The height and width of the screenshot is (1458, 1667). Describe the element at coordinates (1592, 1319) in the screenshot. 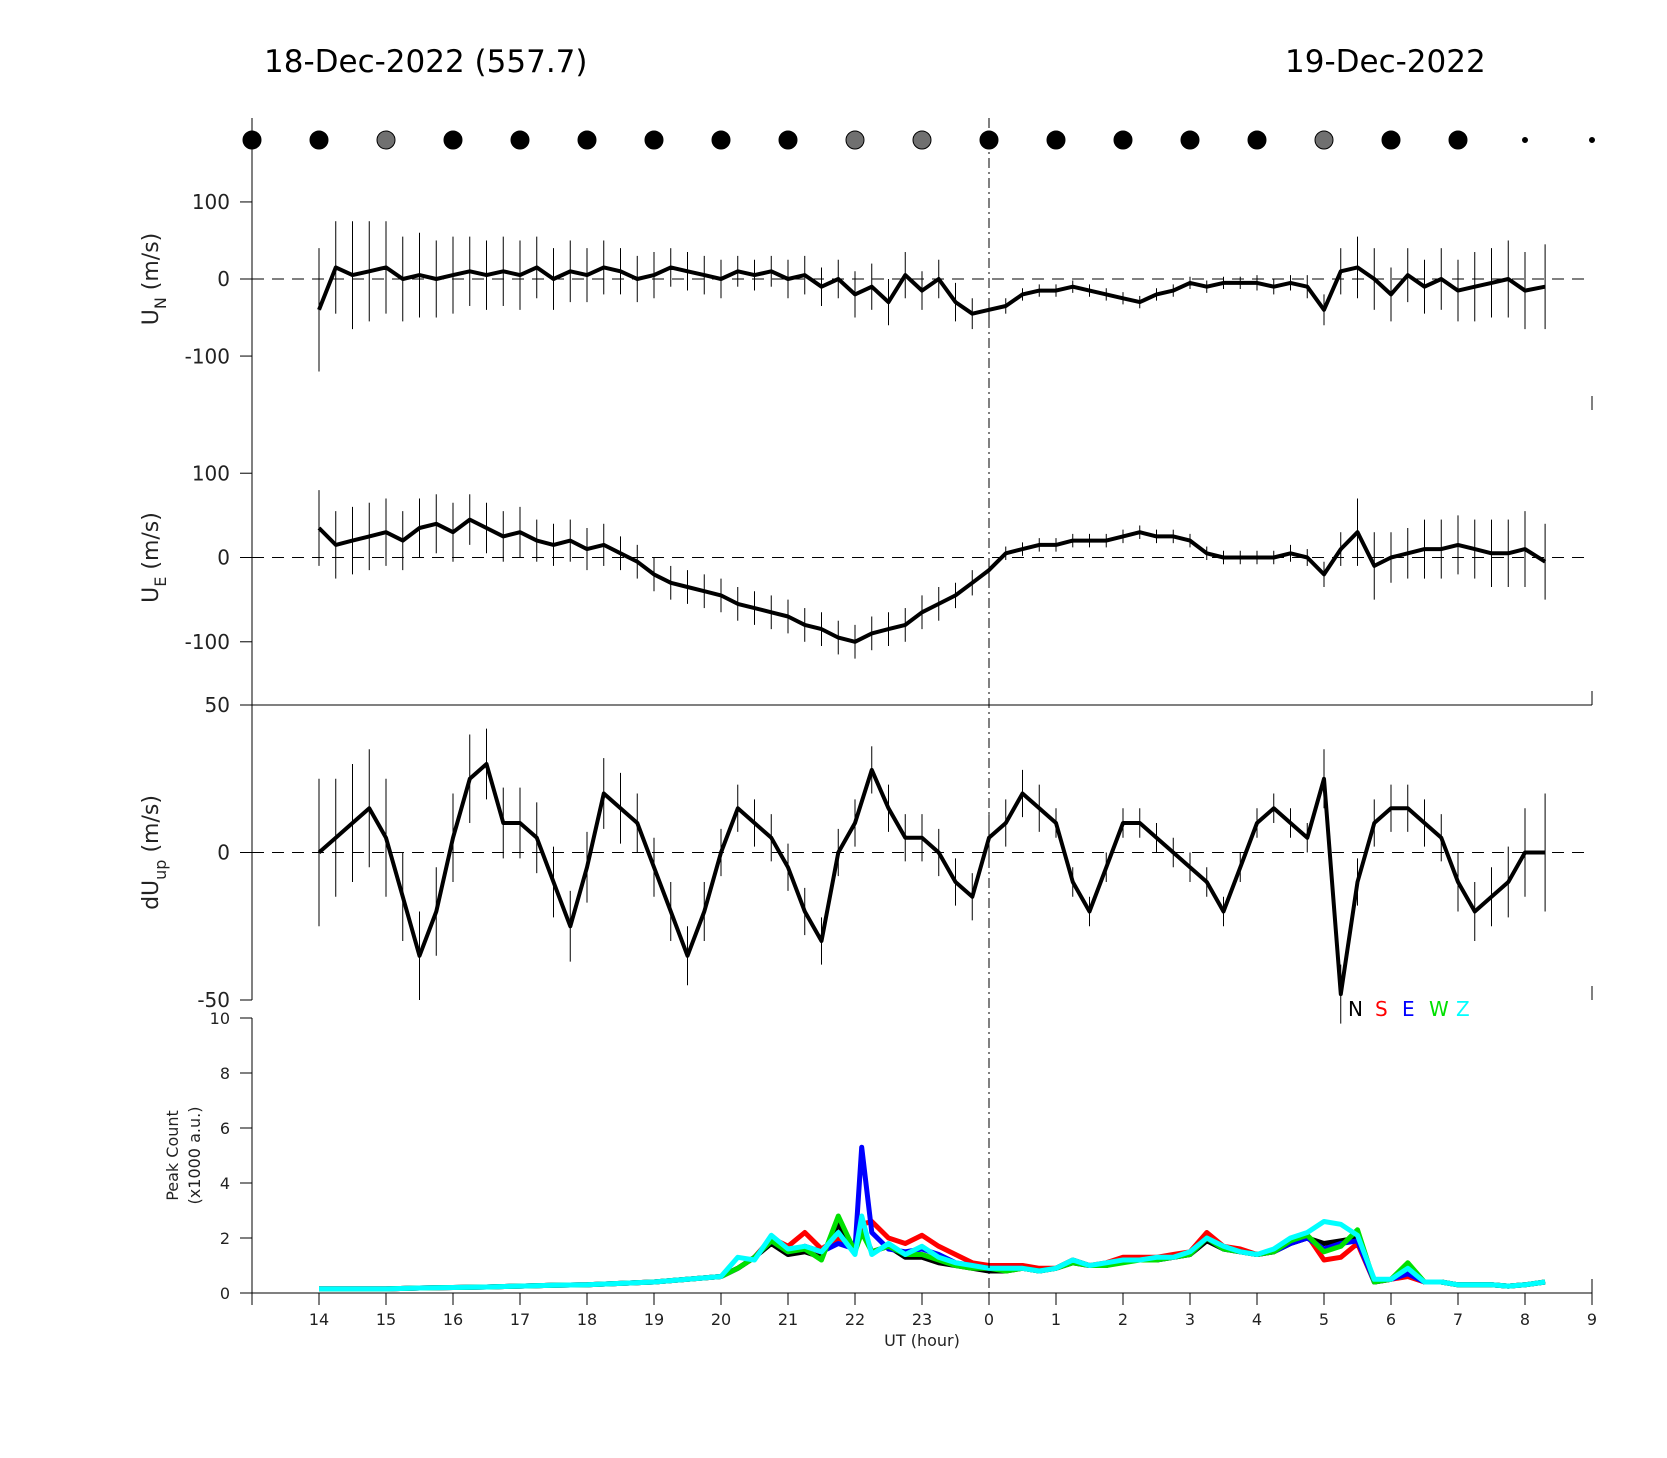

I see `x-tick-label: 9` at that location.